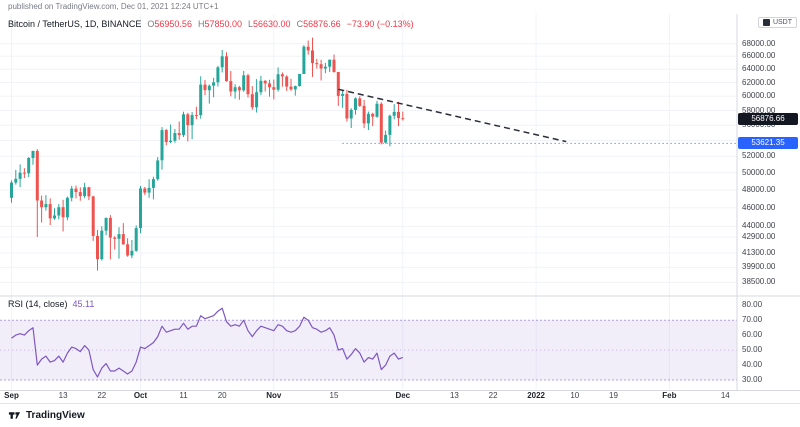 The width and height of the screenshot is (800, 427). What do you see at coordinates (140, 395) in the screenshot?
I see `time-tick-label: Oct` at bounding box center [140, 395].